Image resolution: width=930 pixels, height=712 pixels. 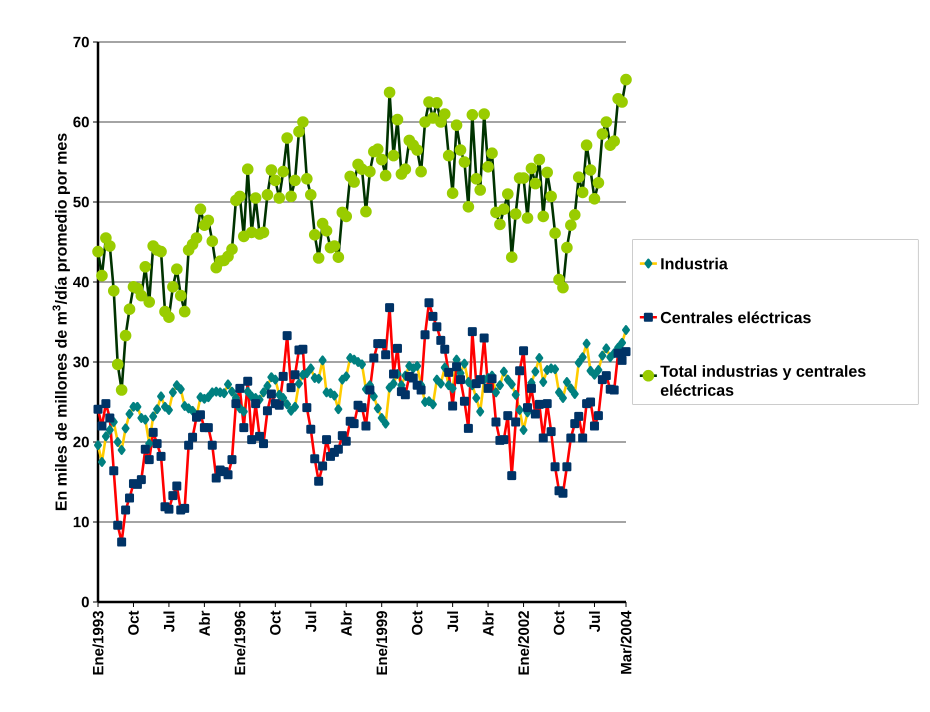 I want to click on y-tick-label: 40, so click(x=81, y=282).